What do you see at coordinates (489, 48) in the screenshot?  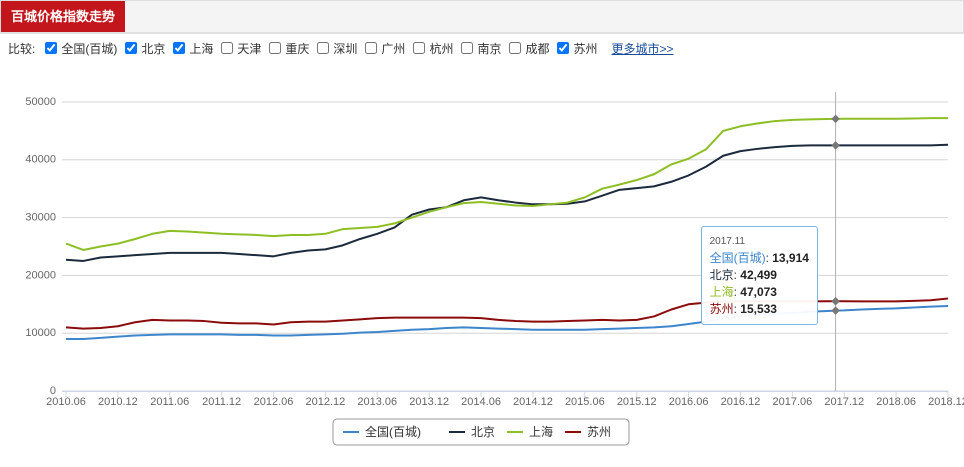 I see `city-name: 南京` at bounding box center [489, 48].